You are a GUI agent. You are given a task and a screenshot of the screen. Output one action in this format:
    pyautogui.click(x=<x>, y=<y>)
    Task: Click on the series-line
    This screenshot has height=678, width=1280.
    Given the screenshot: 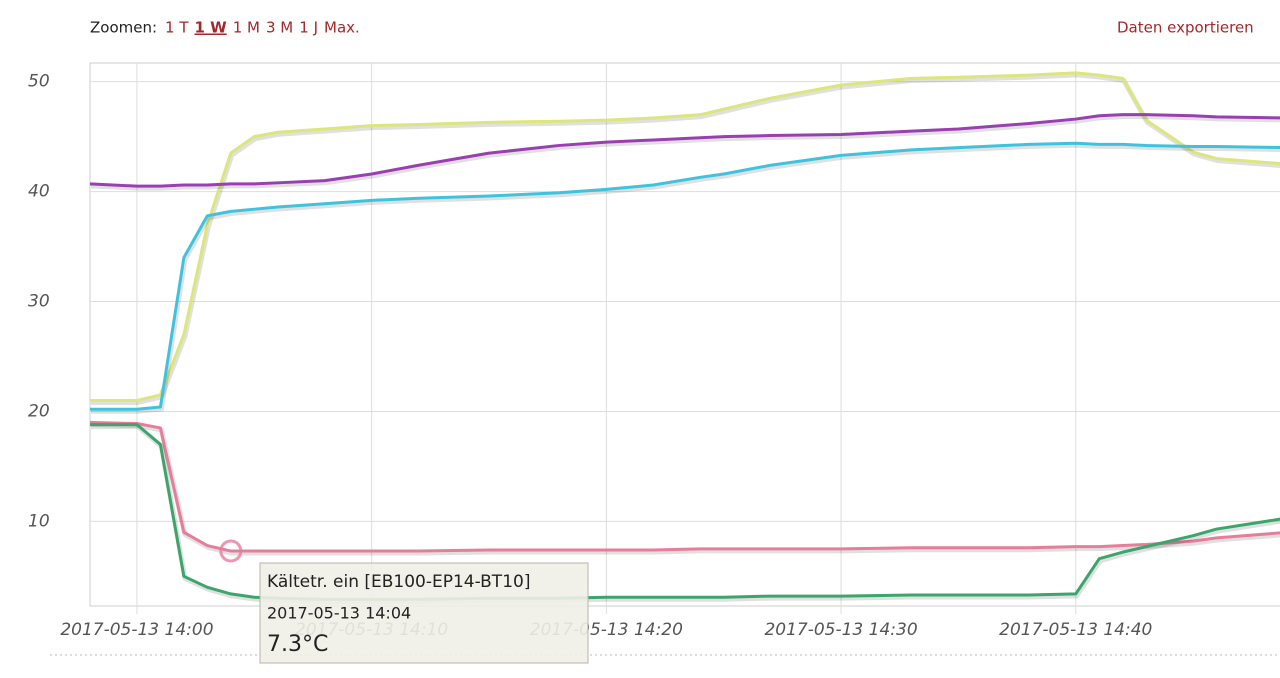 What is the action you would take?
    pyautogui.click(x=684, y=150)
    